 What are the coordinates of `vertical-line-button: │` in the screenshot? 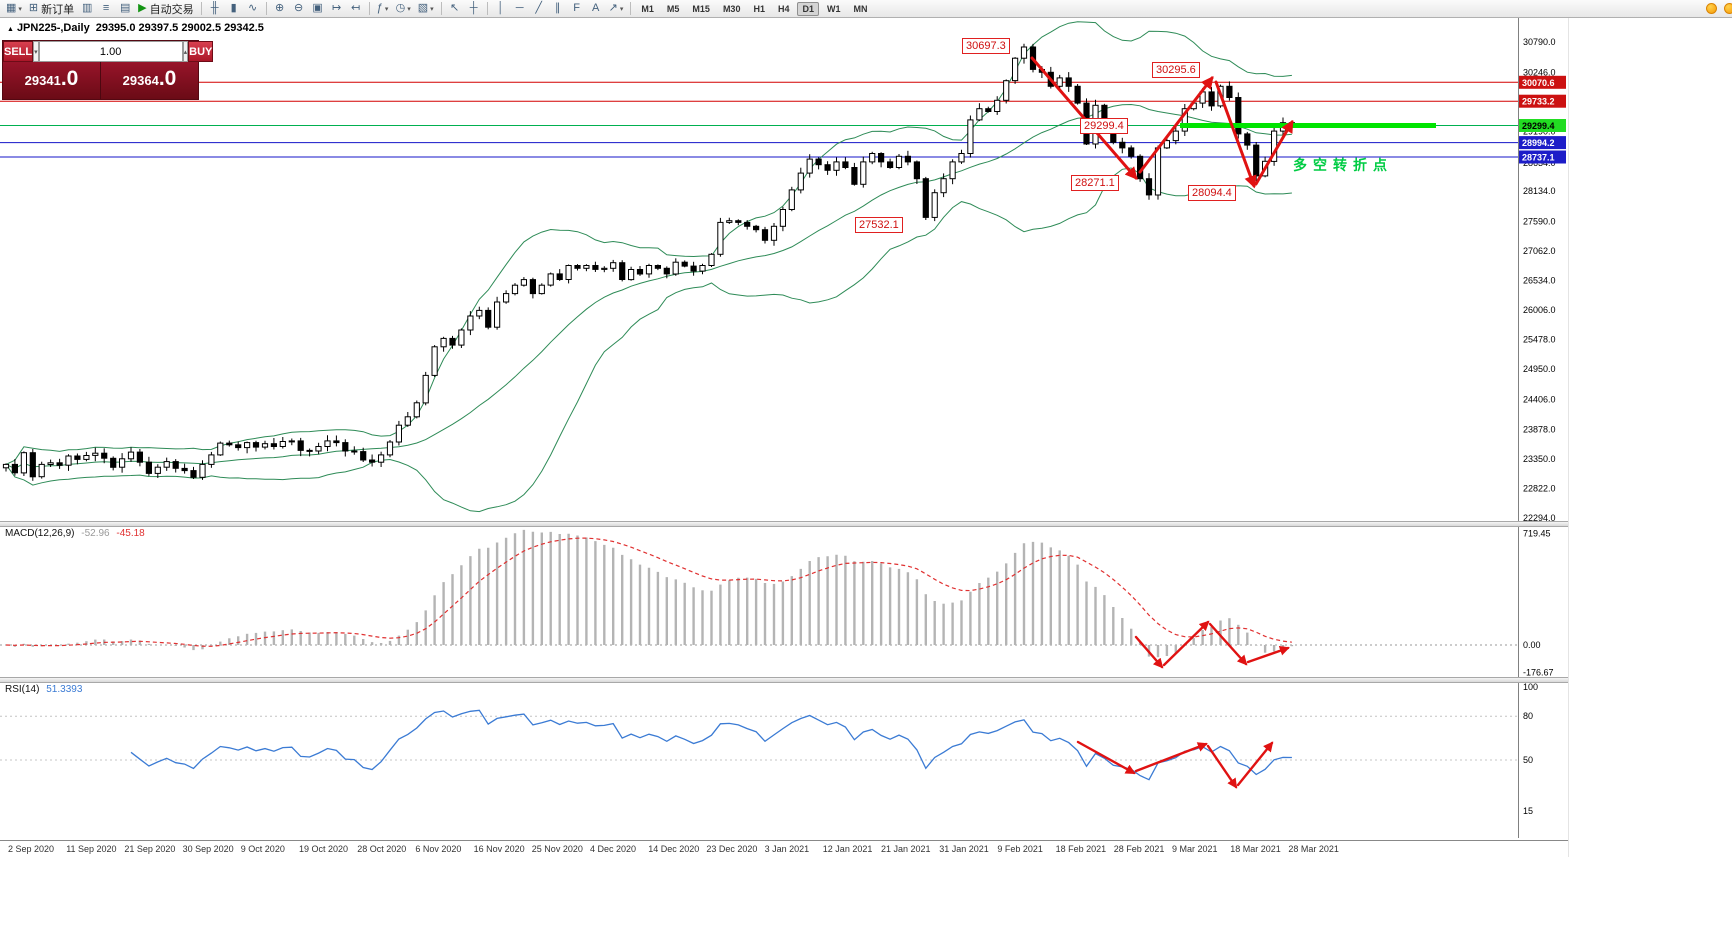 It's located at (501, 9).